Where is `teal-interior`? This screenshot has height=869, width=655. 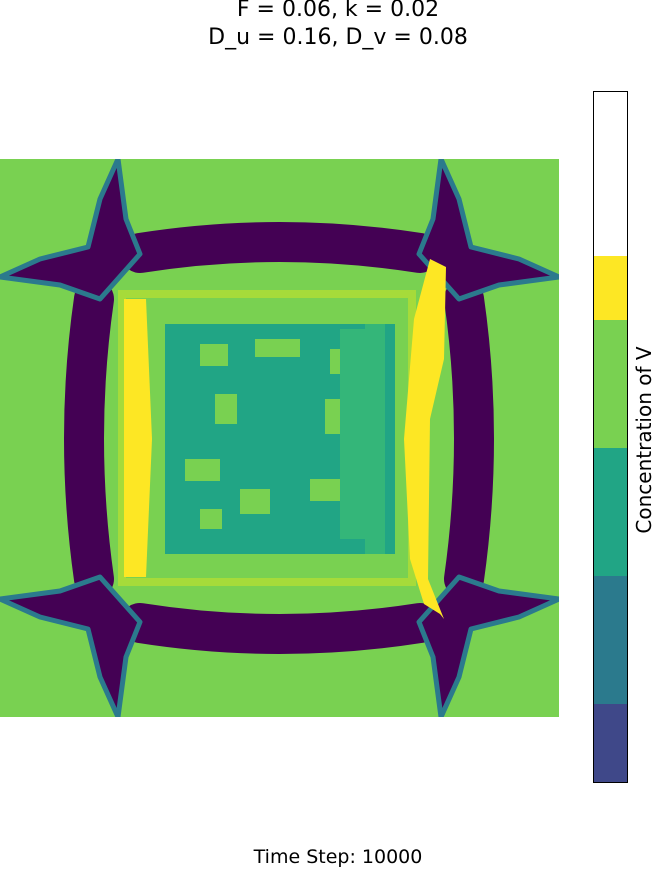 teal-interior is located at coordinates (280, 439).